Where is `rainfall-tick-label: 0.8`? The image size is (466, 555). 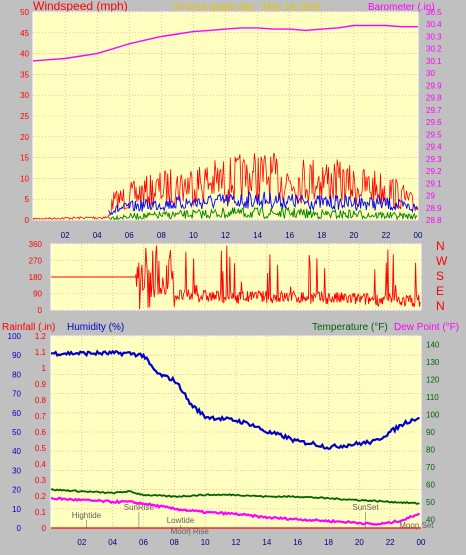 rainfall-tick-label: 0.8 is located at coordinates (41, 400).